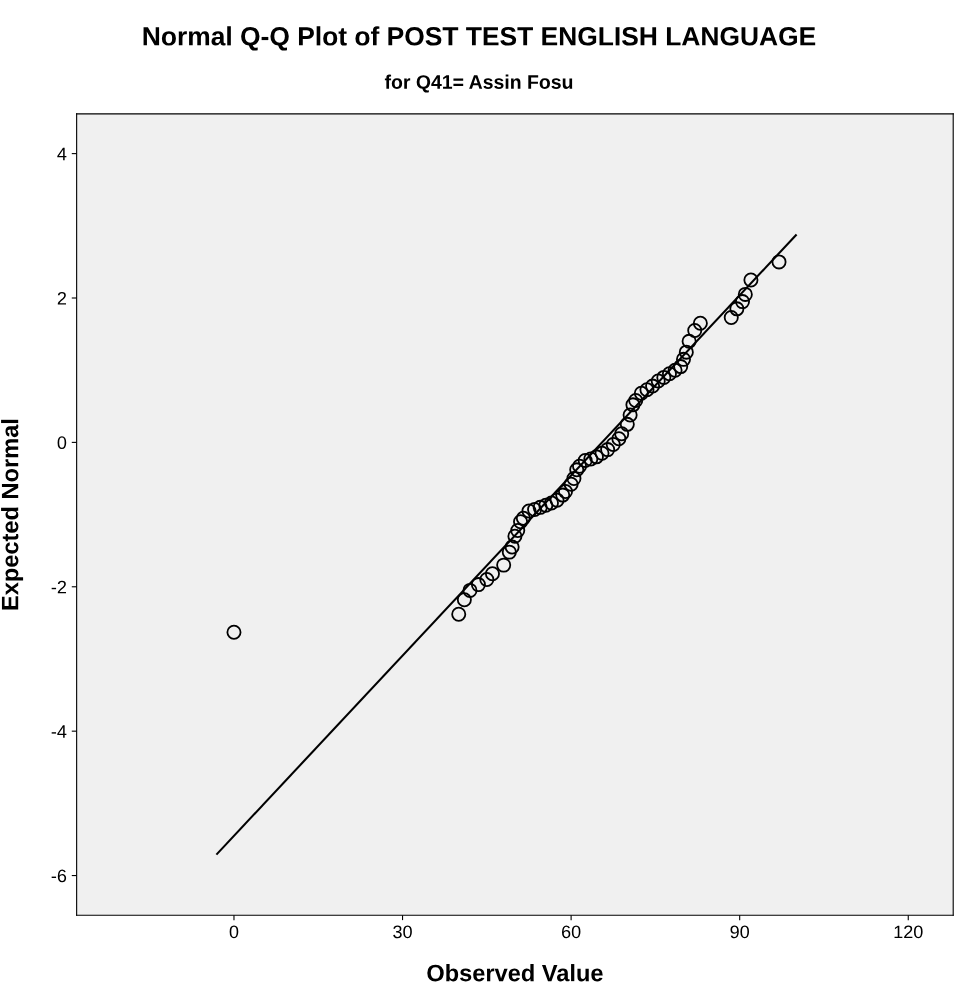  Describe the element at coordinates (62, 298) in the screenshot. I see `y-tick-label: 2` at that location.